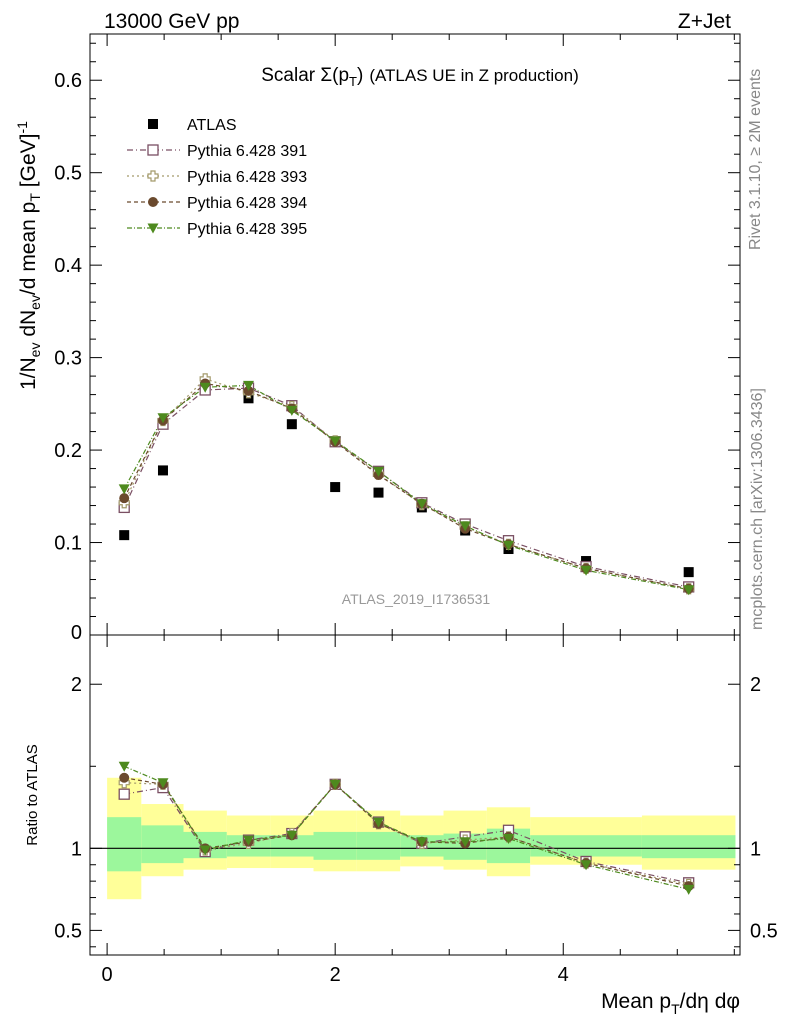 The width and height of the screenshot is (786, 1024). Describe the element at coordinates (124, 794) in the screenshot. I see `ratio-point-p391` at that location.